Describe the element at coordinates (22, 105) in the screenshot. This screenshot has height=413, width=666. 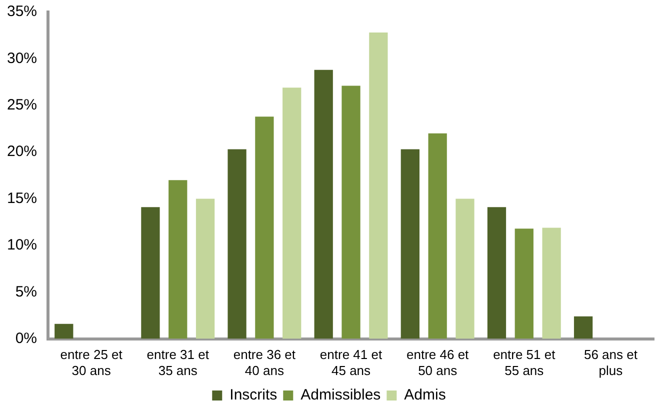
I see `y-tick-label: 25%` at that location.